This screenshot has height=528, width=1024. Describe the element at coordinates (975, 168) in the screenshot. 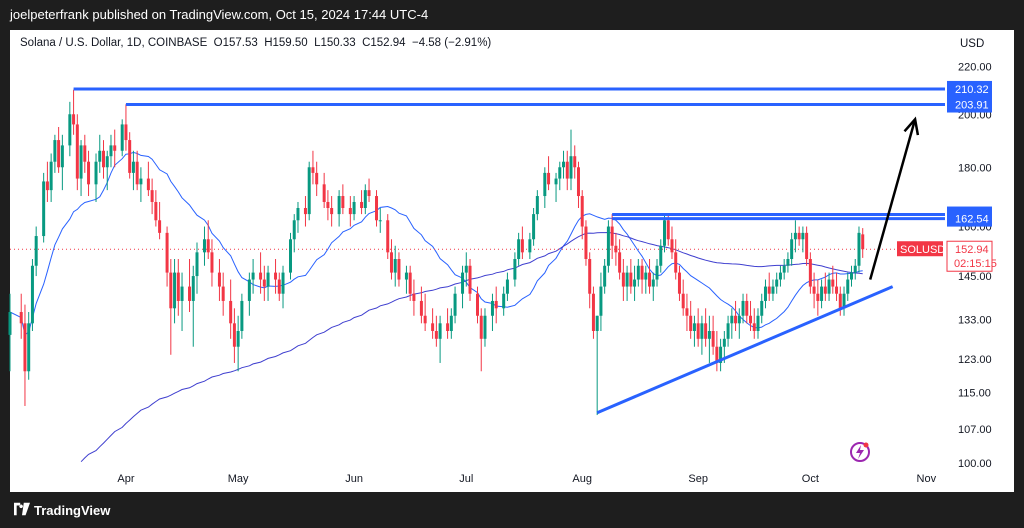

I see `y-tick-label: 180.00` at that location.